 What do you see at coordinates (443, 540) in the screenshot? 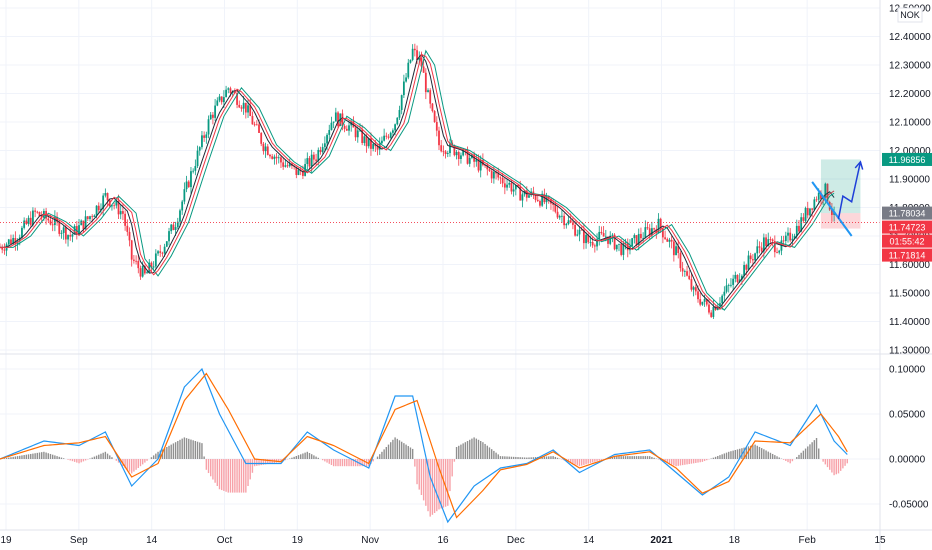
I see `time-tick-label: 16` at bounding box center [443, 540].